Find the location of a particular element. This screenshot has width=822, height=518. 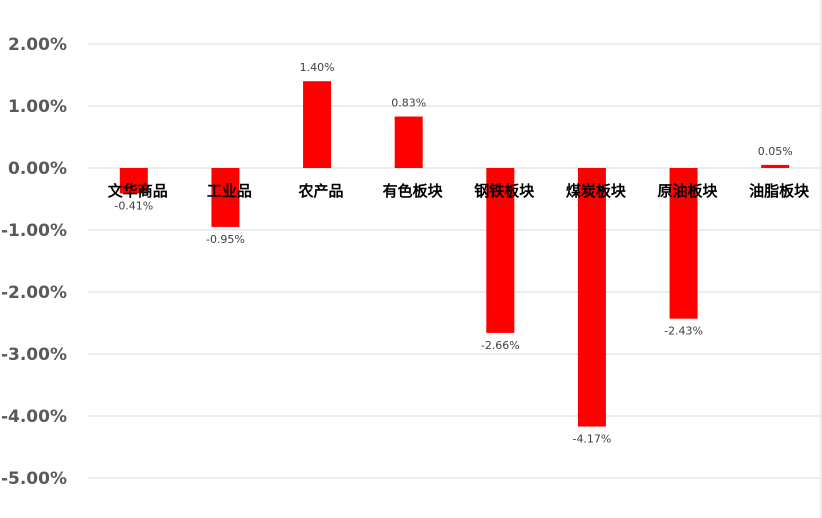

y-tick-label: -1.00% is located at coordinates (34, 231).